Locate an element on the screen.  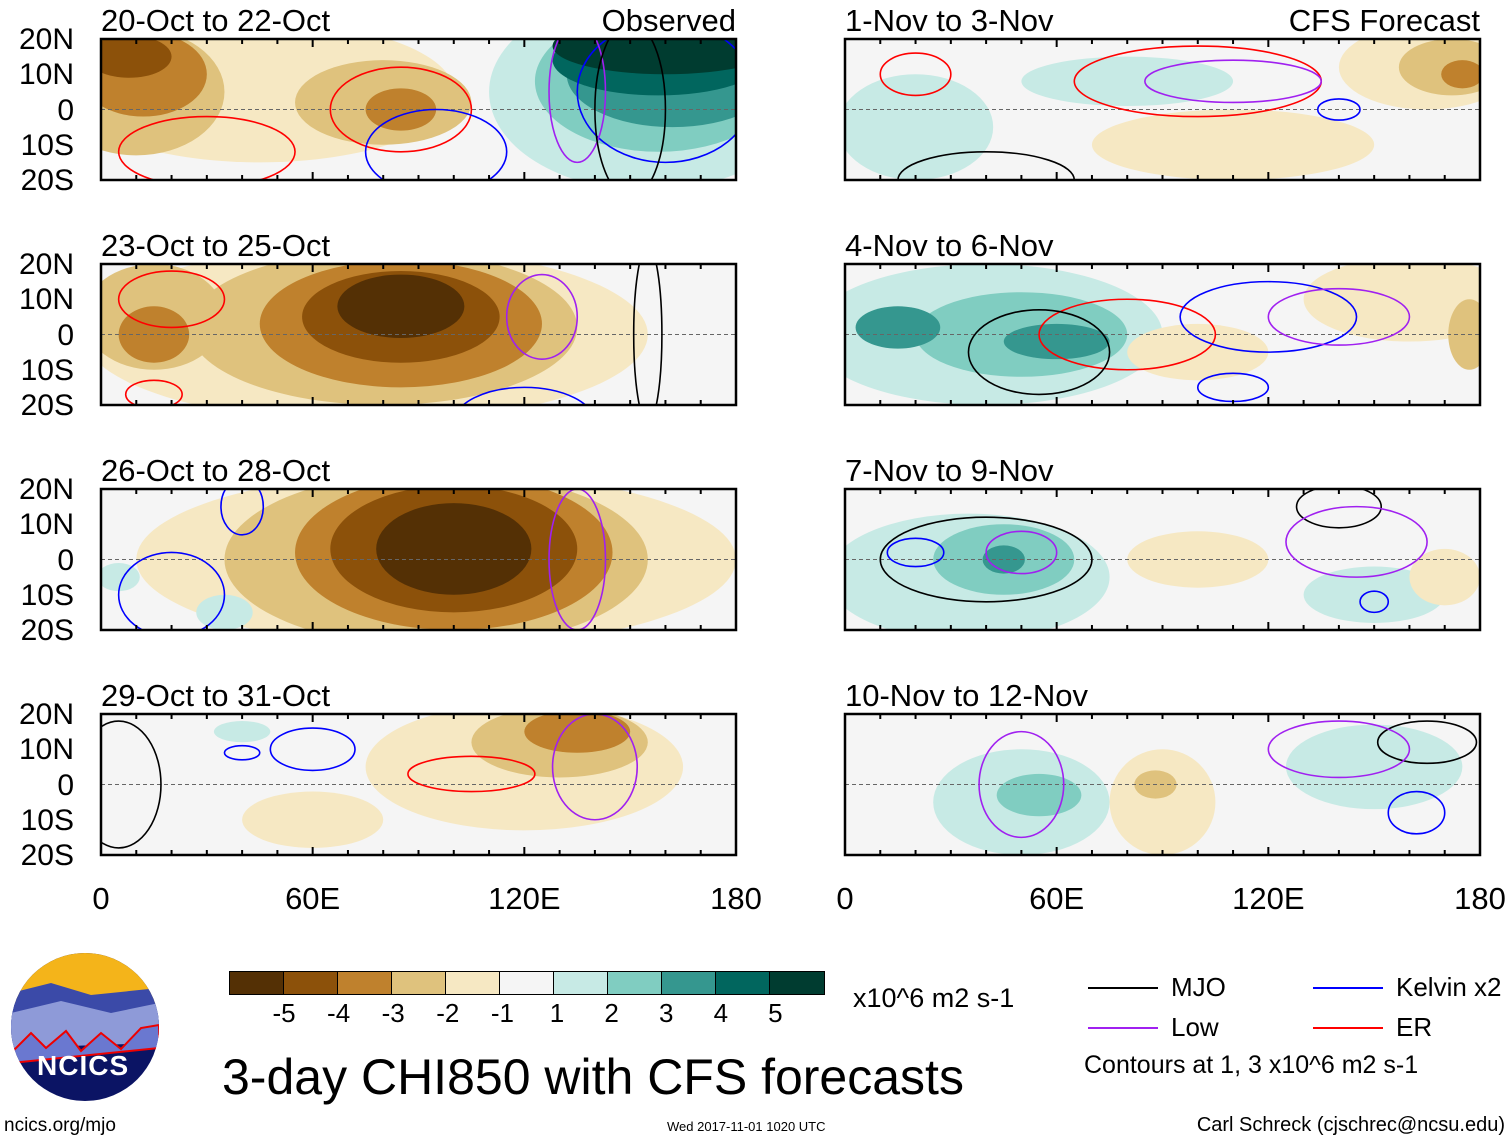
legend-label: ER is located at coordinates (1414, 1027).